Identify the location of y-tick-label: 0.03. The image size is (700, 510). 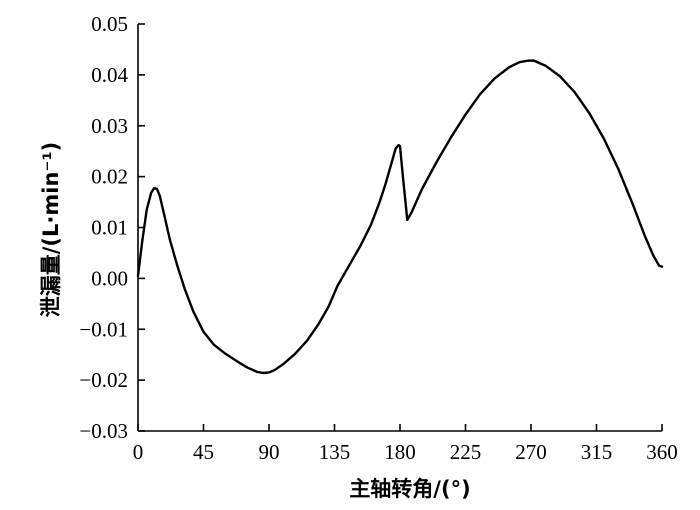
(109, 126).